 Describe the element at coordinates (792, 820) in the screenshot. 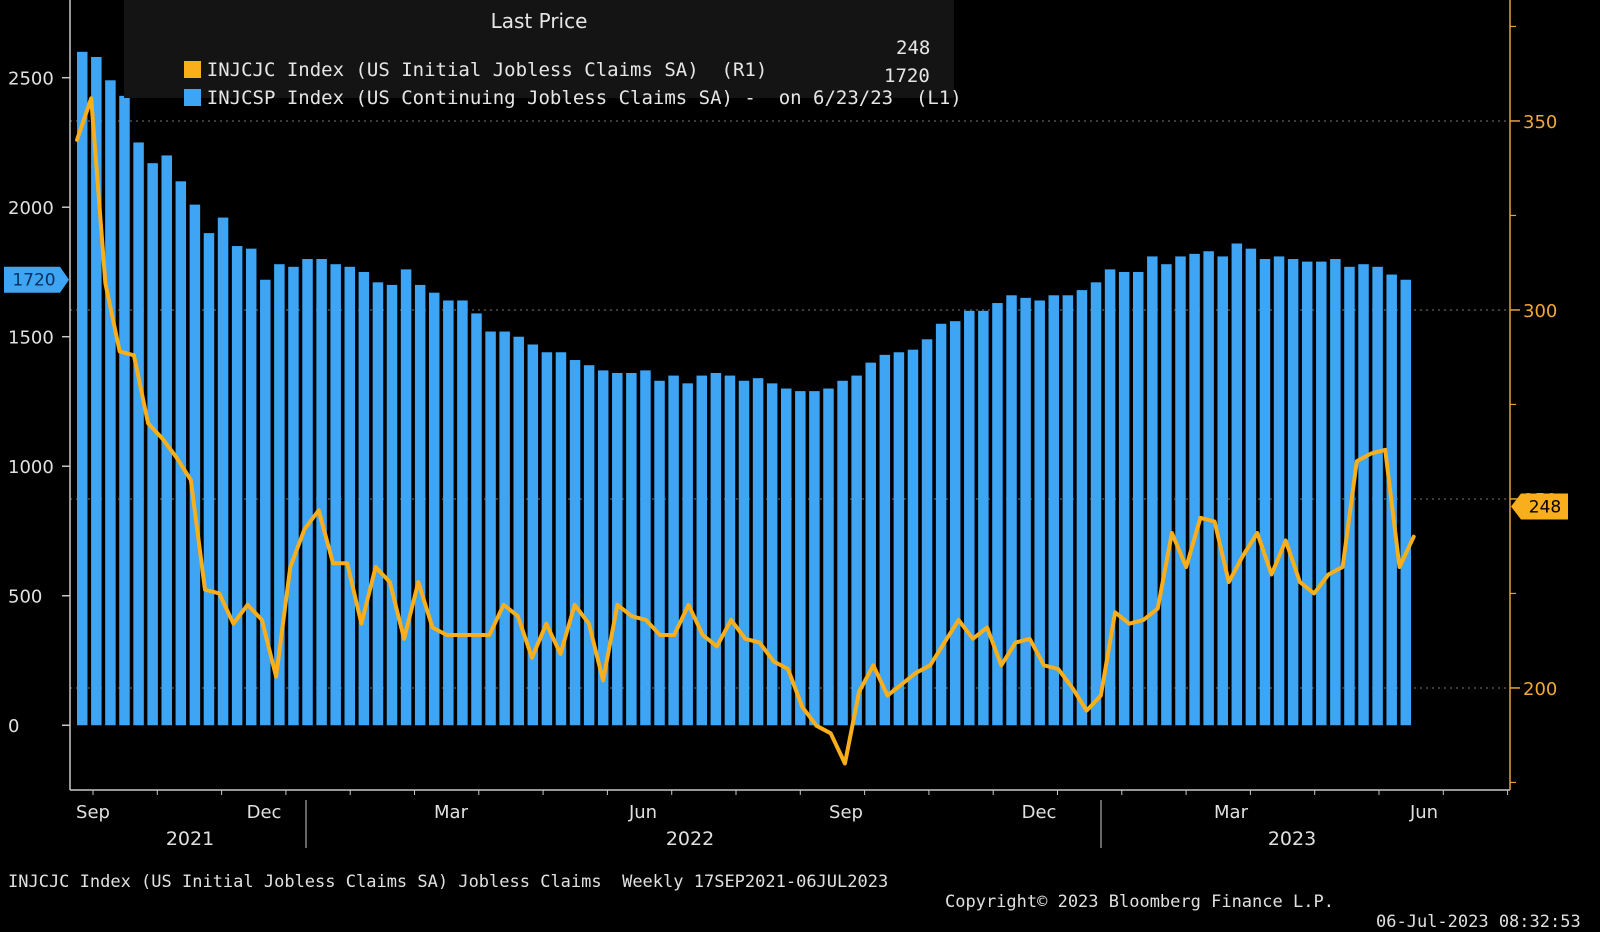

I see `x-axis-ticks: Sep Dec Mar Jun Sep Dec Mar Jun 2021 2022 2023` at that location.